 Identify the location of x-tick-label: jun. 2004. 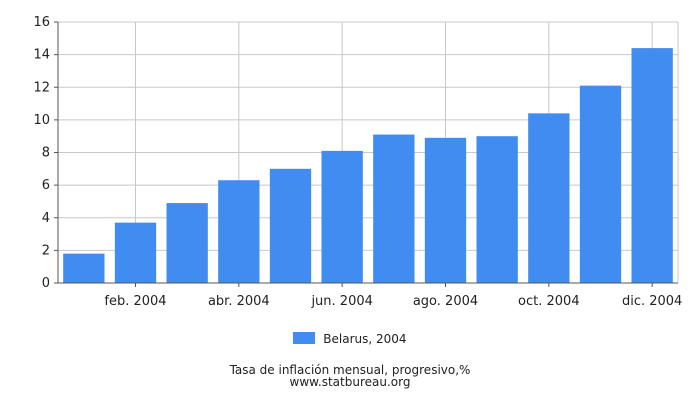
(341, 301).